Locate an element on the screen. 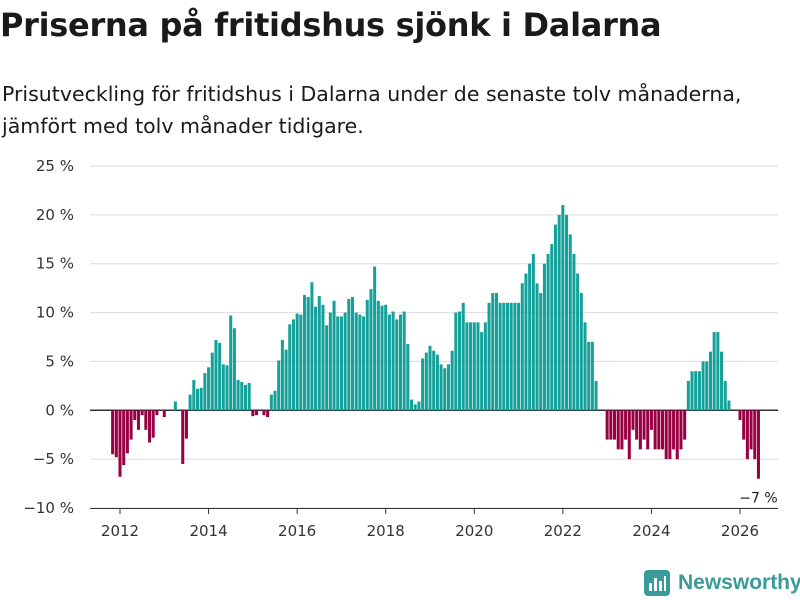  x-tick-label: 2016 is located at coordinates (297, 531).